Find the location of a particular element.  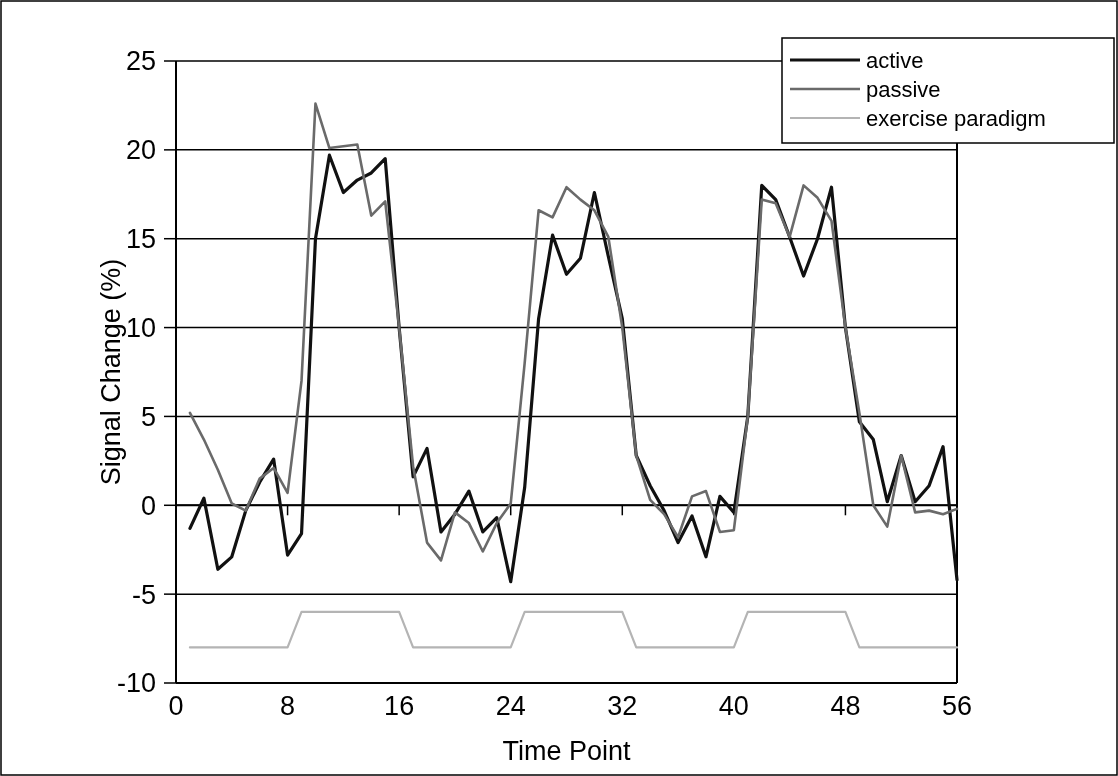

legend-label: passive is located at coordinates (903, 89).